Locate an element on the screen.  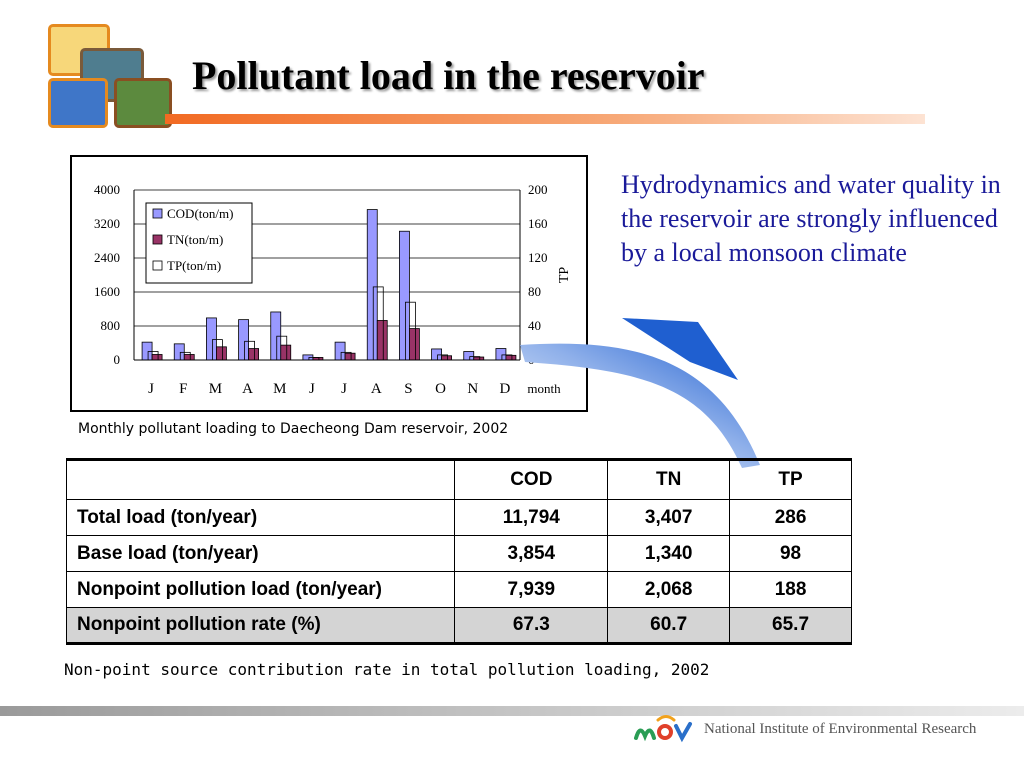
cell-rate-cod: 67.3 is located at coordinates (531, 626).